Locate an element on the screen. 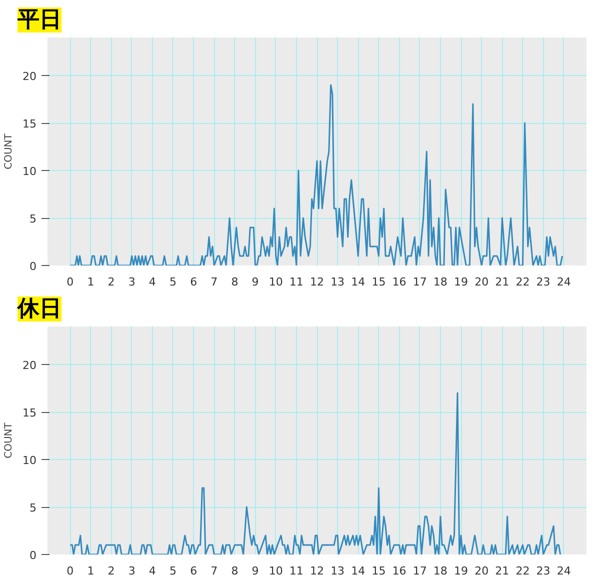  chart-title: 休日 is located at coordinates (39, 309).